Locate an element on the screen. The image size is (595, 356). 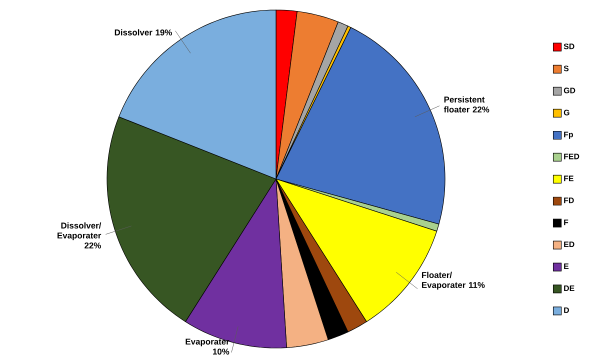
data-label: Dissolver 19% is located at coordinates (143, 32).